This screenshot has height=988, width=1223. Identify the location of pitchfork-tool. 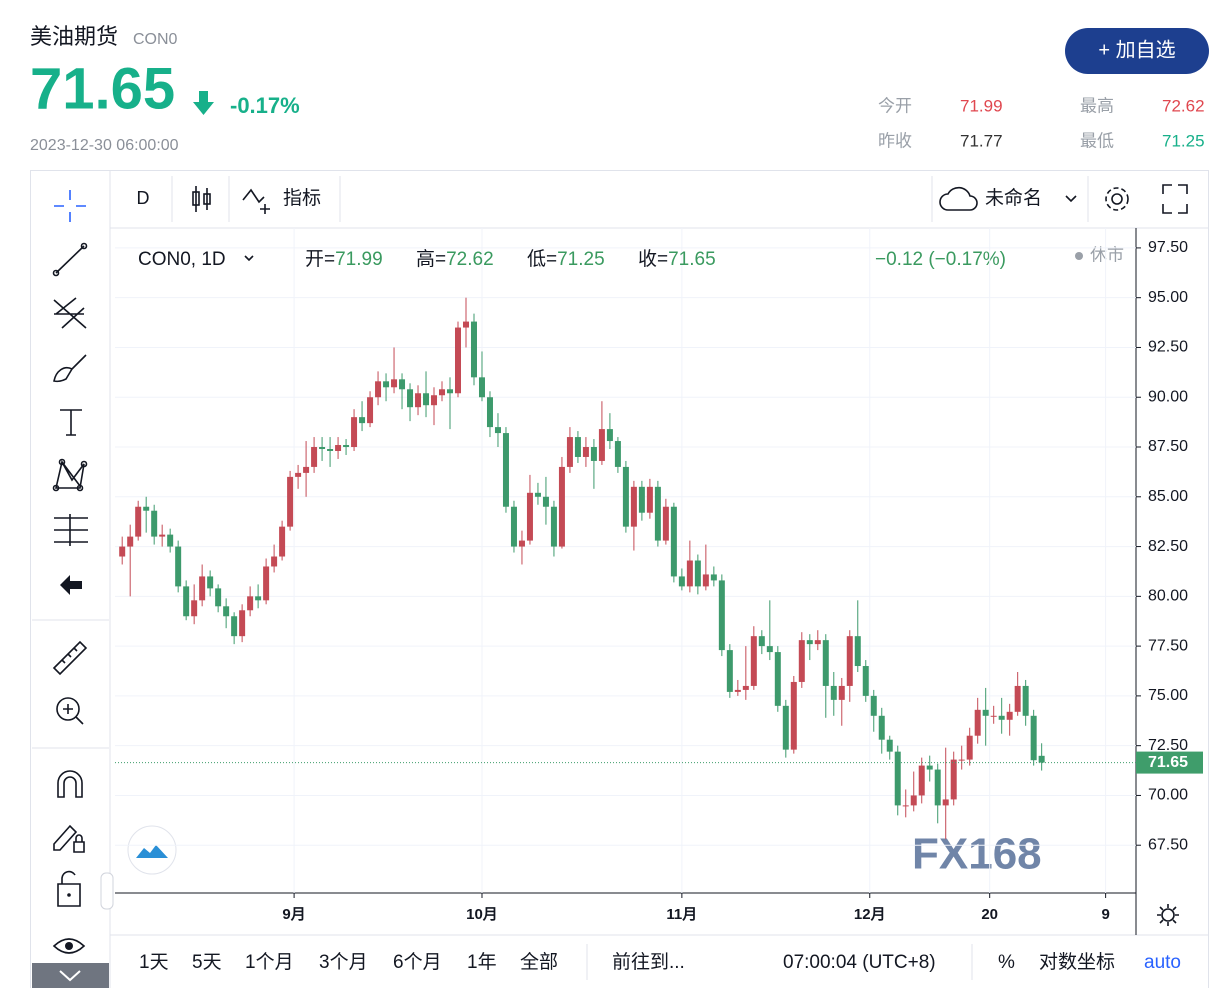
(70, 313).